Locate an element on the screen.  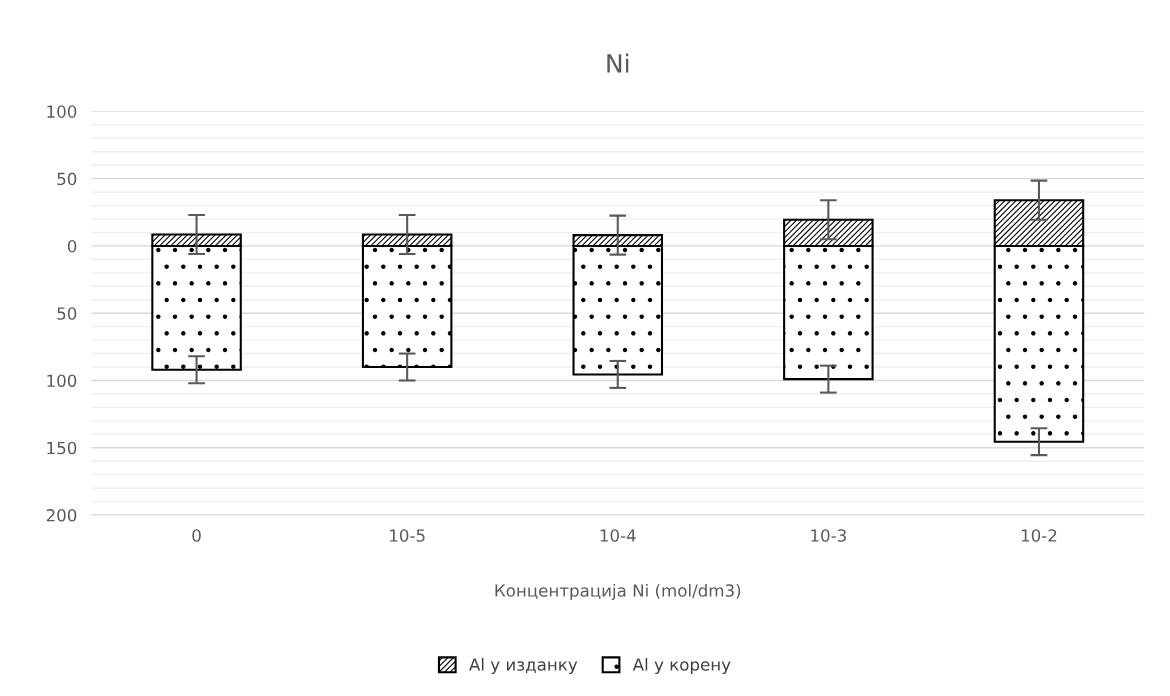
y-tick-label: 150 is located at coordinates (62, 448).